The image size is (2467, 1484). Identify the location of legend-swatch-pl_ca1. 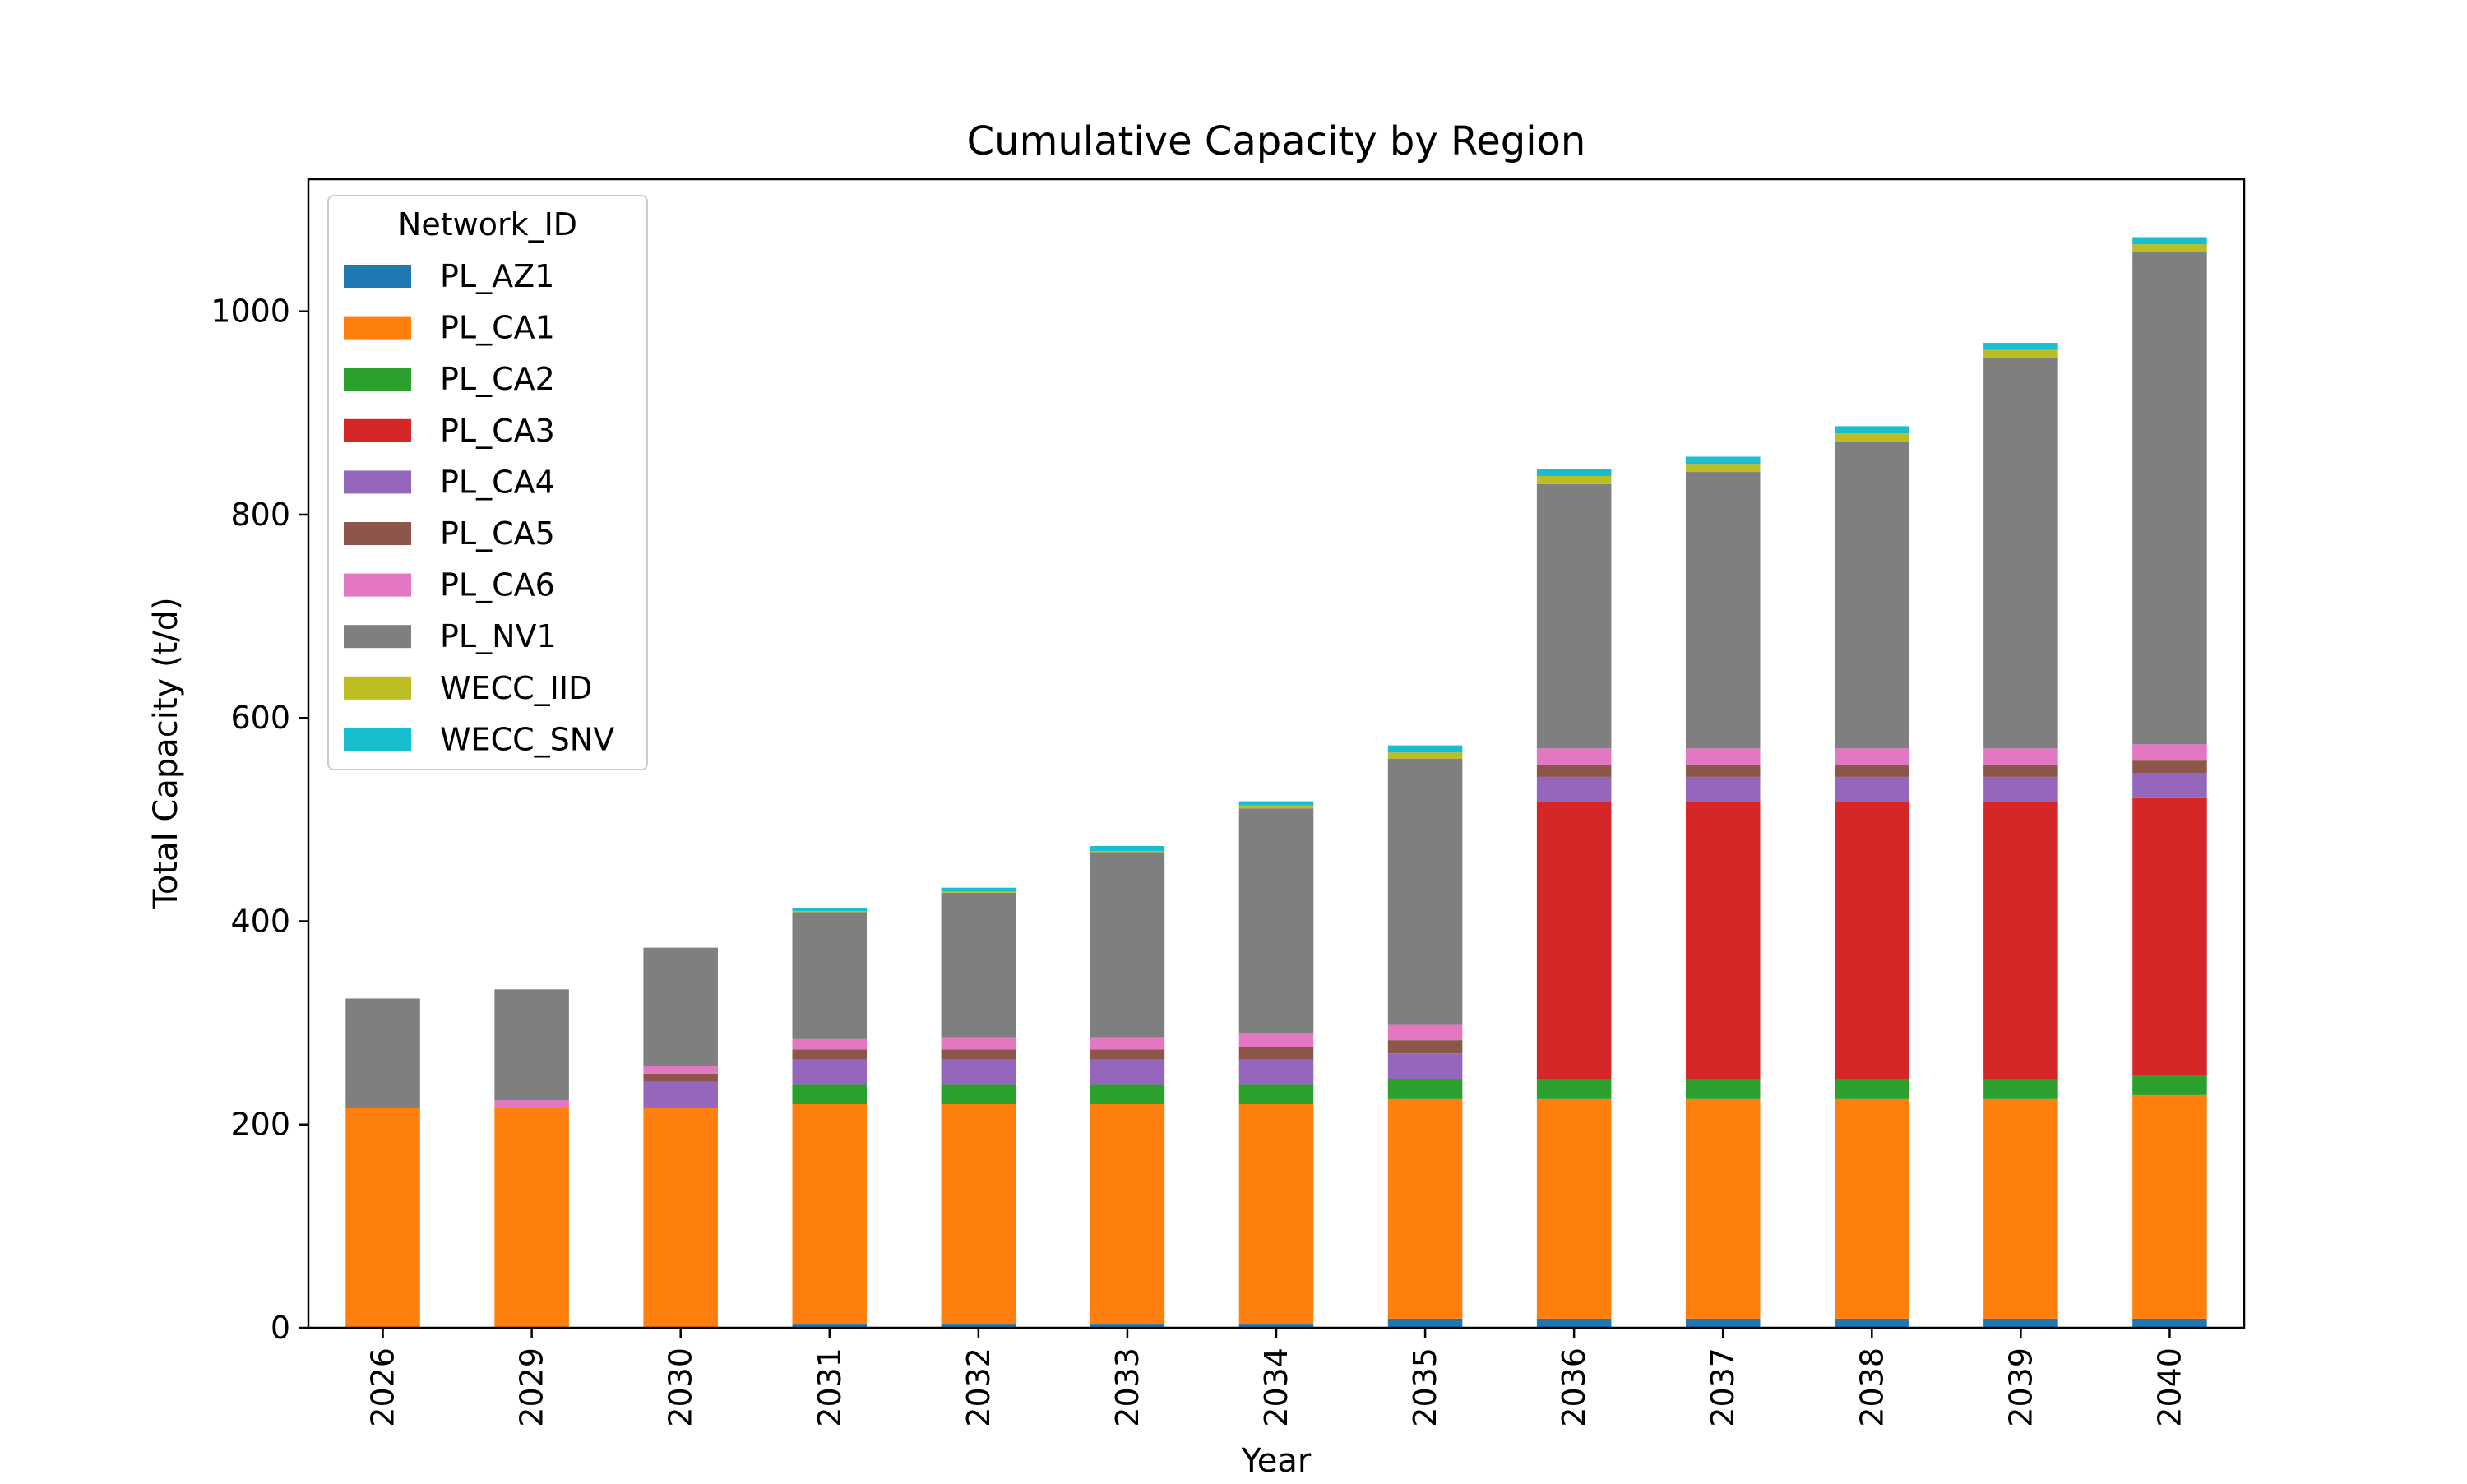
(378, 328).